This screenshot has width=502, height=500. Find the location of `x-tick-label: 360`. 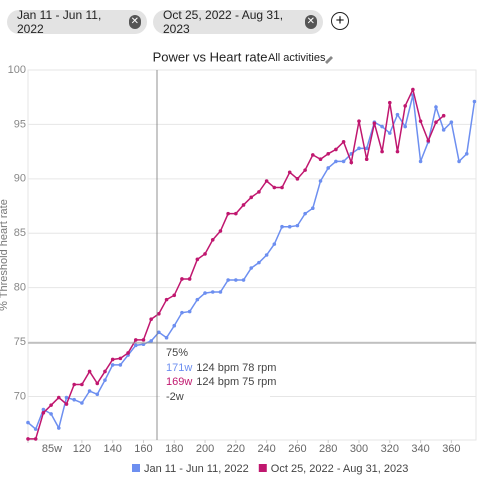

x-tick-label: 360 is located at coordinates (451, 449).